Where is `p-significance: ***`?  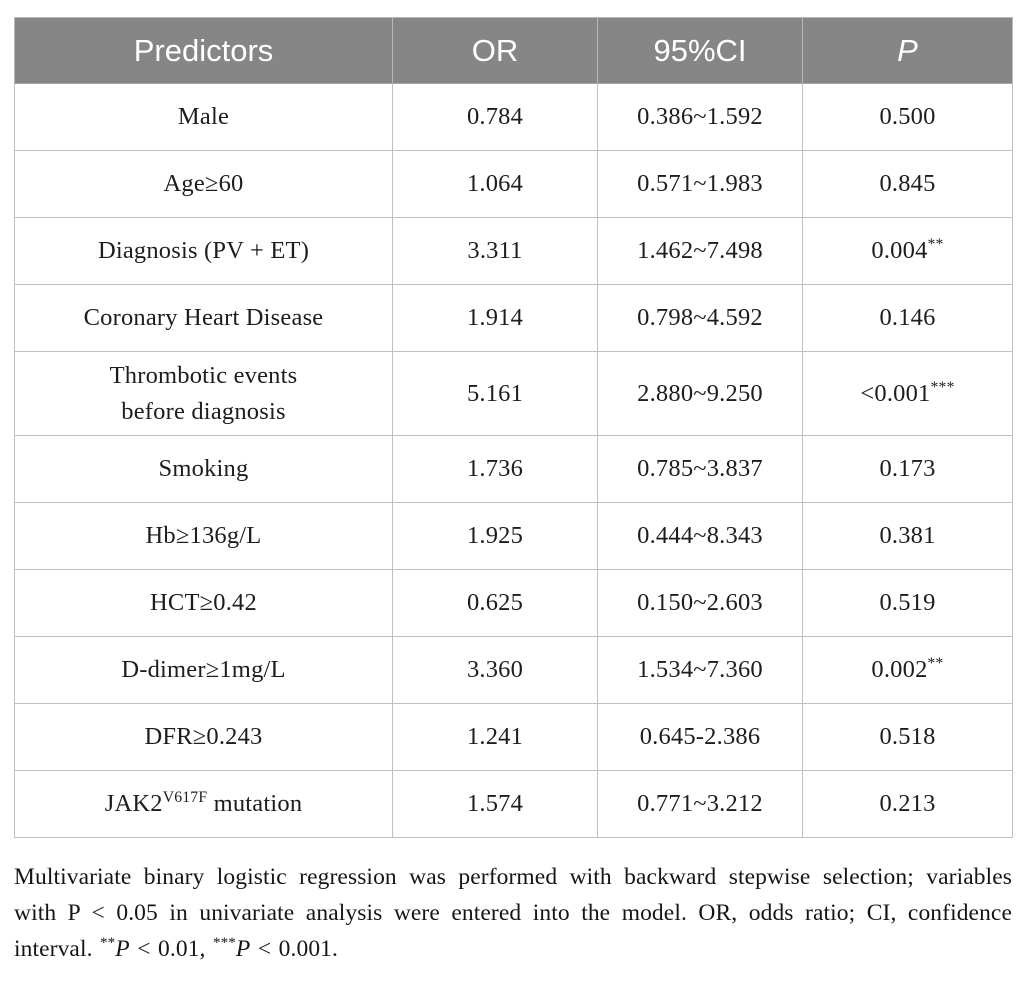 p-significance: *** is located at coordinates (942, 387).